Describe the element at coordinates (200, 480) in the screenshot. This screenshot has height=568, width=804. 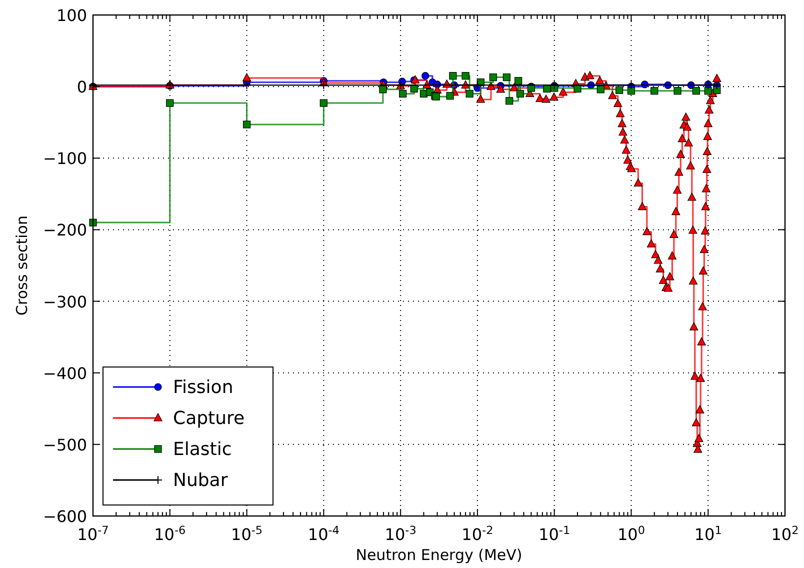
I see `legend-label: Nubar` at that location.